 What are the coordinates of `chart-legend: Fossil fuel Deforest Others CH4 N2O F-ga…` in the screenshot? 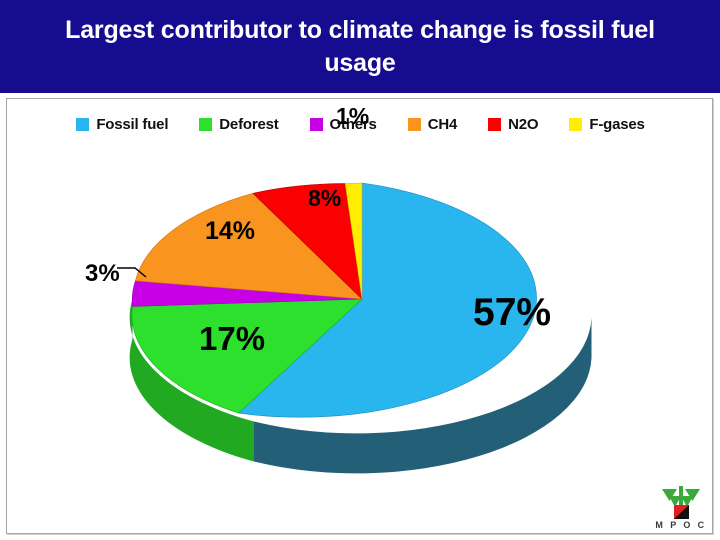 It's located at (360, 124).